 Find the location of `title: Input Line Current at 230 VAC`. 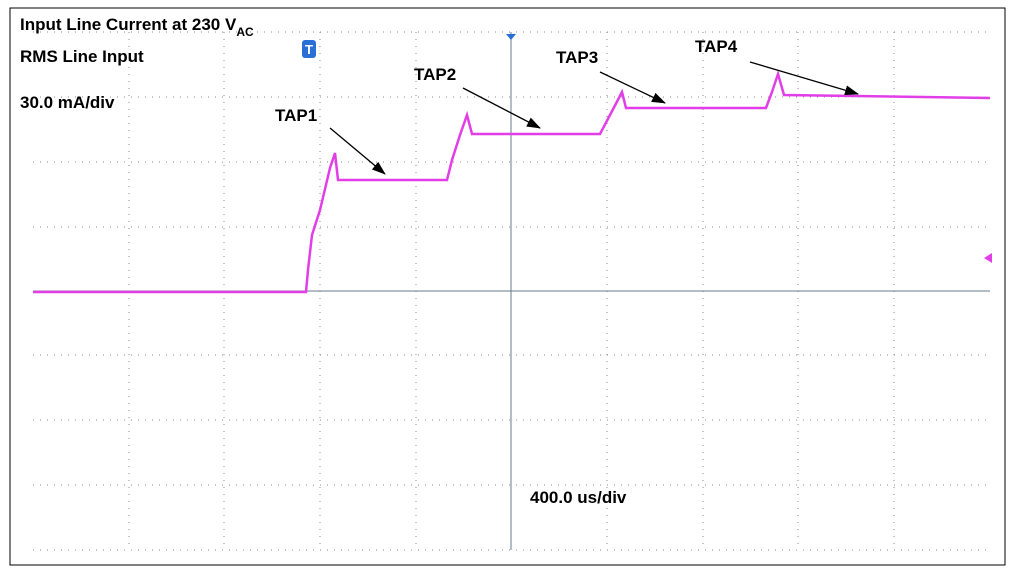

title: Input Line Current at 230 VAC is located at coordinates (137, 27).